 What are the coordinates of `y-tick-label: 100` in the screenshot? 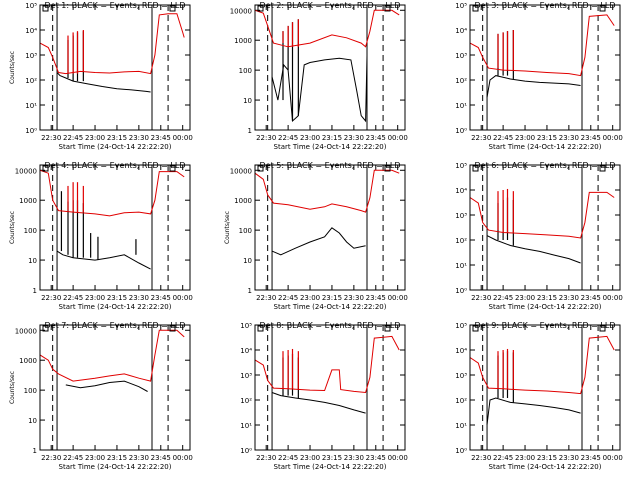 It's located at (30, 231).